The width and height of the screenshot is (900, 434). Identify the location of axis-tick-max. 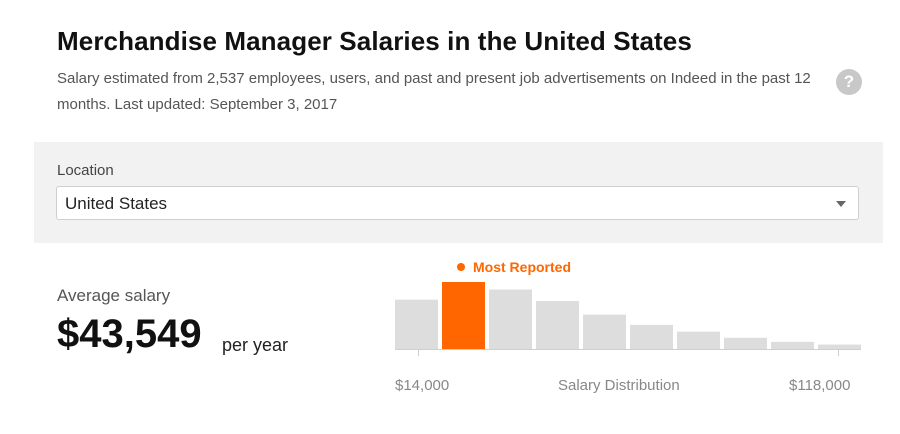
(838, 353).